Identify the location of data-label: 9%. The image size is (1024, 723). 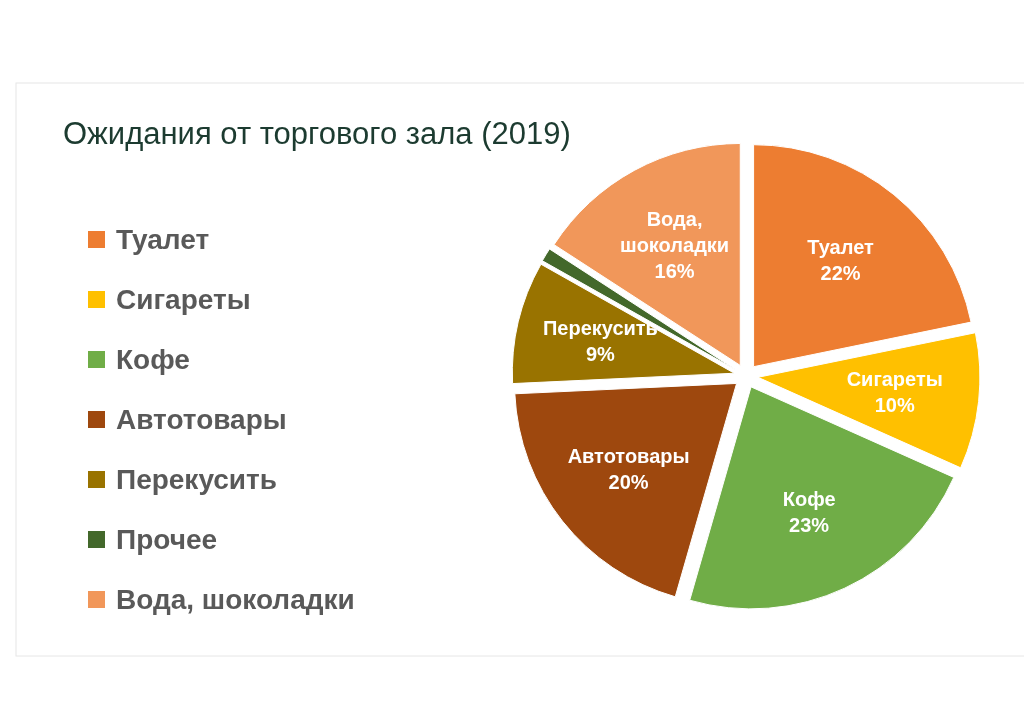
(600, 354).